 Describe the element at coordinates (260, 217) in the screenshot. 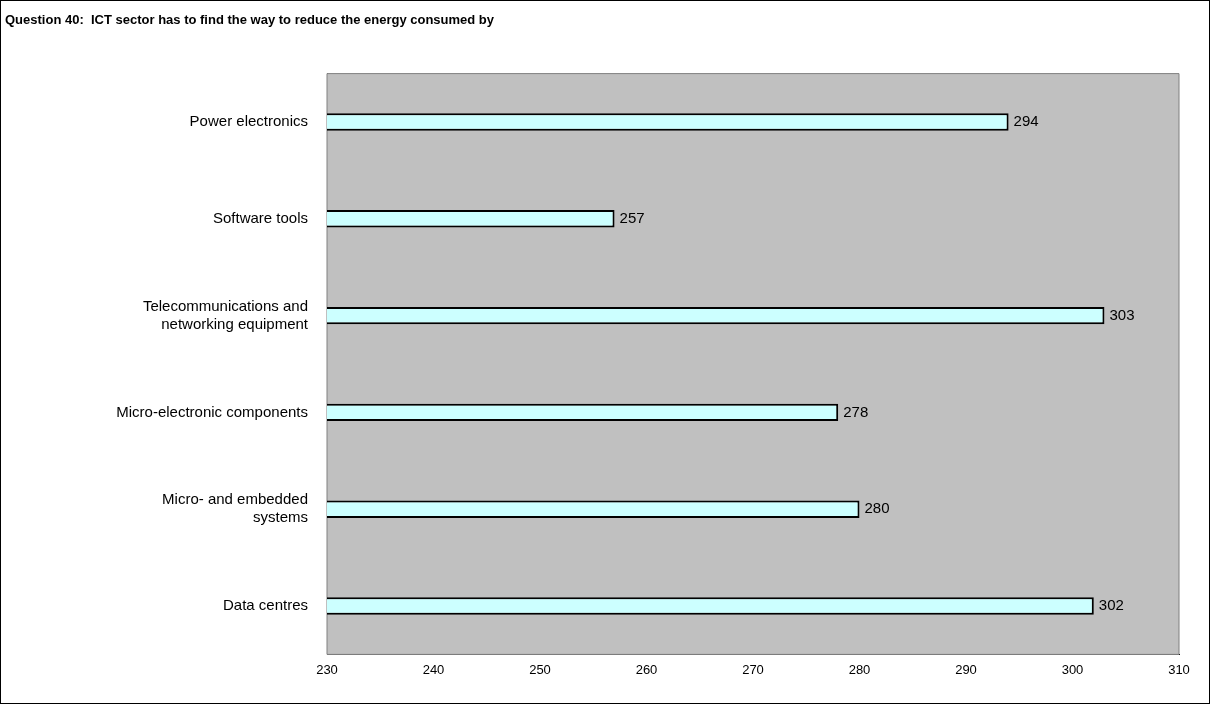

I see `y-tick-label: Software tools` at that location.